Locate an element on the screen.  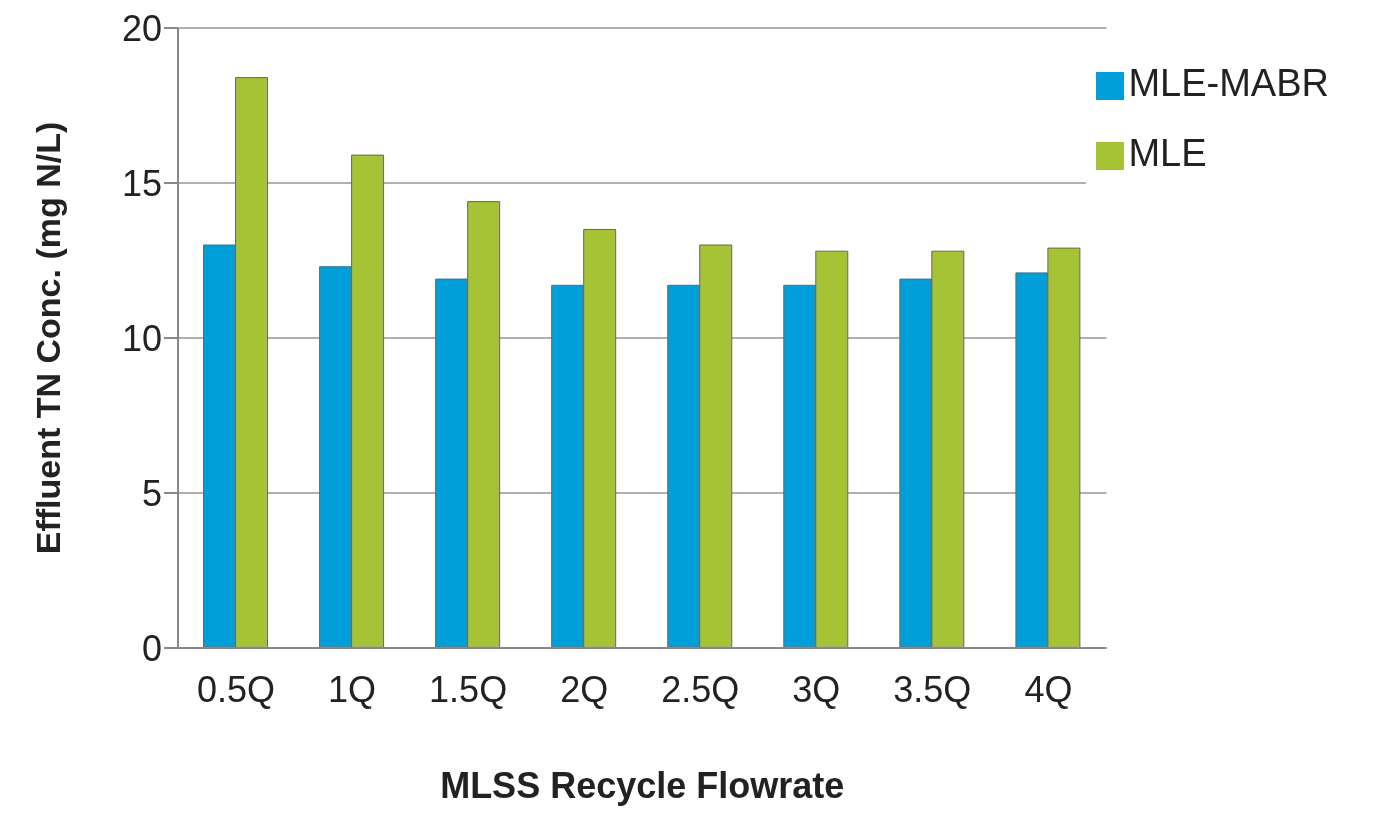
y-tick-label: 0 is located at coordinates (151, 648).